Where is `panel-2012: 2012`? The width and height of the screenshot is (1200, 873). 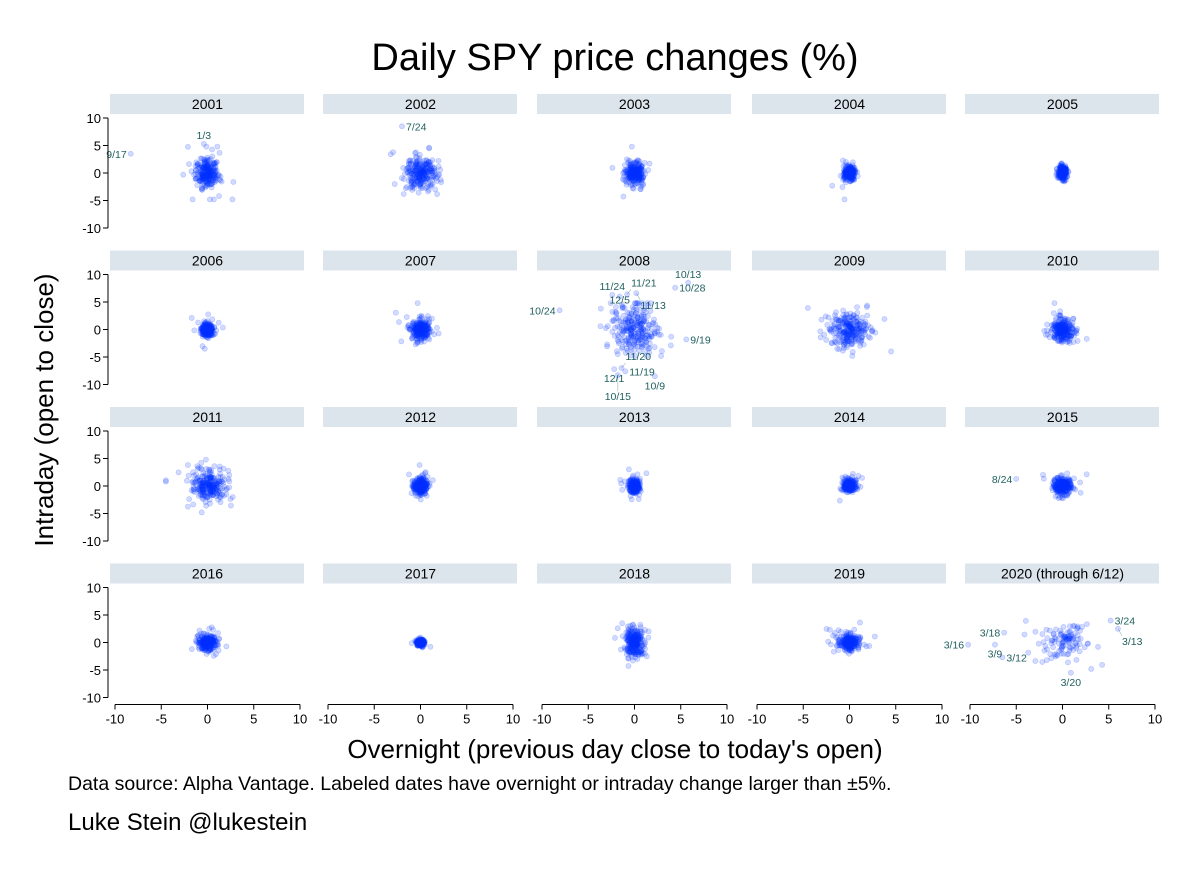
panel-2012: 2012 is located at coordinates (420, 455).